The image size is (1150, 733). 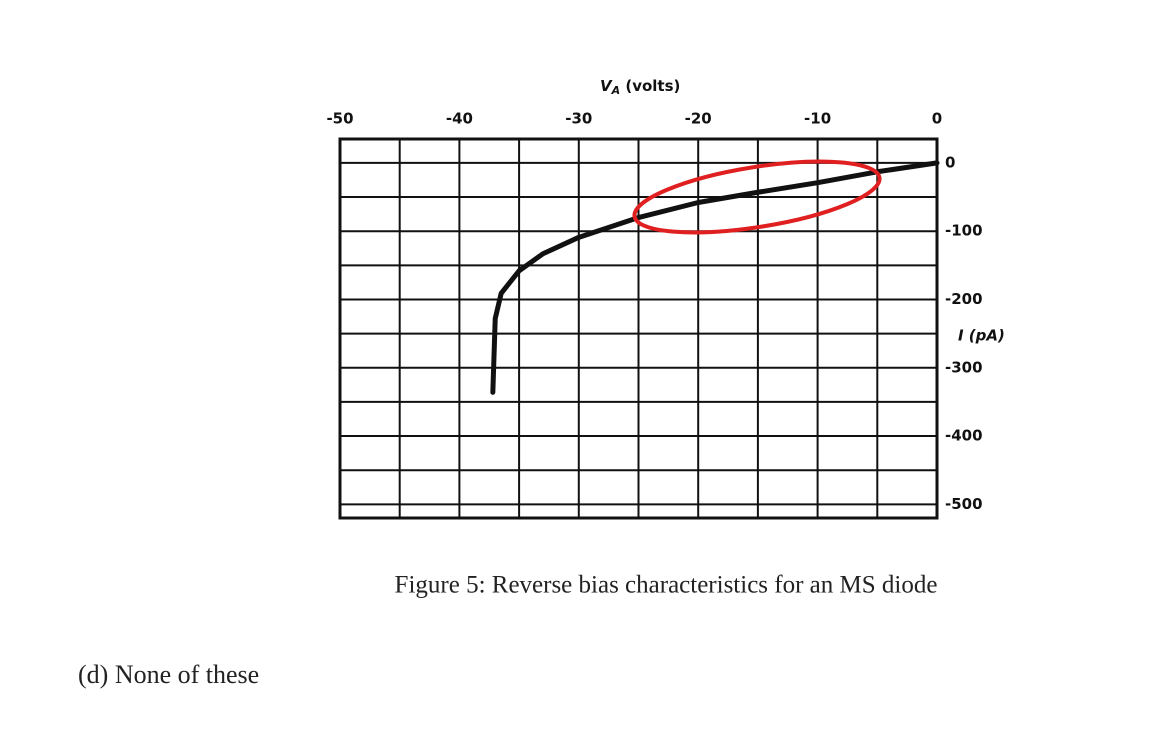 What do you see at coordinates (964, 367) in the screenshot?
I see `y-tick-label: -300` at bounding box center [964, 367].